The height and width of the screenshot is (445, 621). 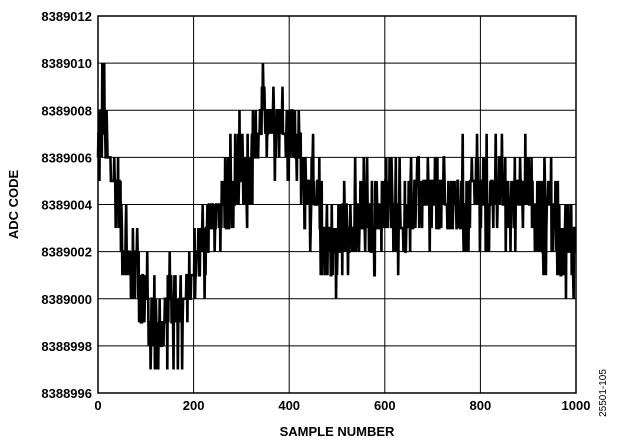 I want to click on x-tick-labels: 0 200 400 600 800 1000, so click(x=342, y=405).